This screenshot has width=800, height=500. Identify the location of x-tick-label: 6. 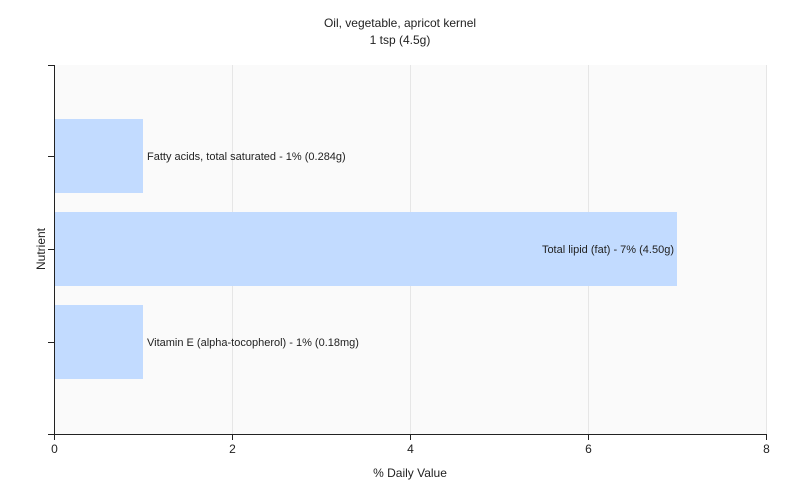
(588, 449).